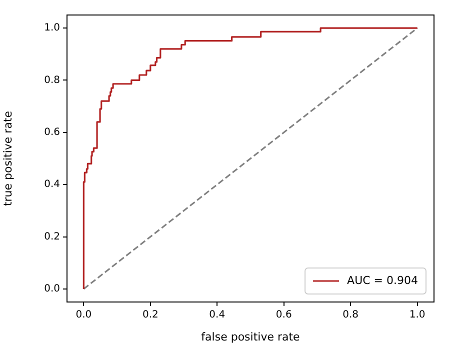  I want to click on x-tick-label: 0.4, so click(217, 315).